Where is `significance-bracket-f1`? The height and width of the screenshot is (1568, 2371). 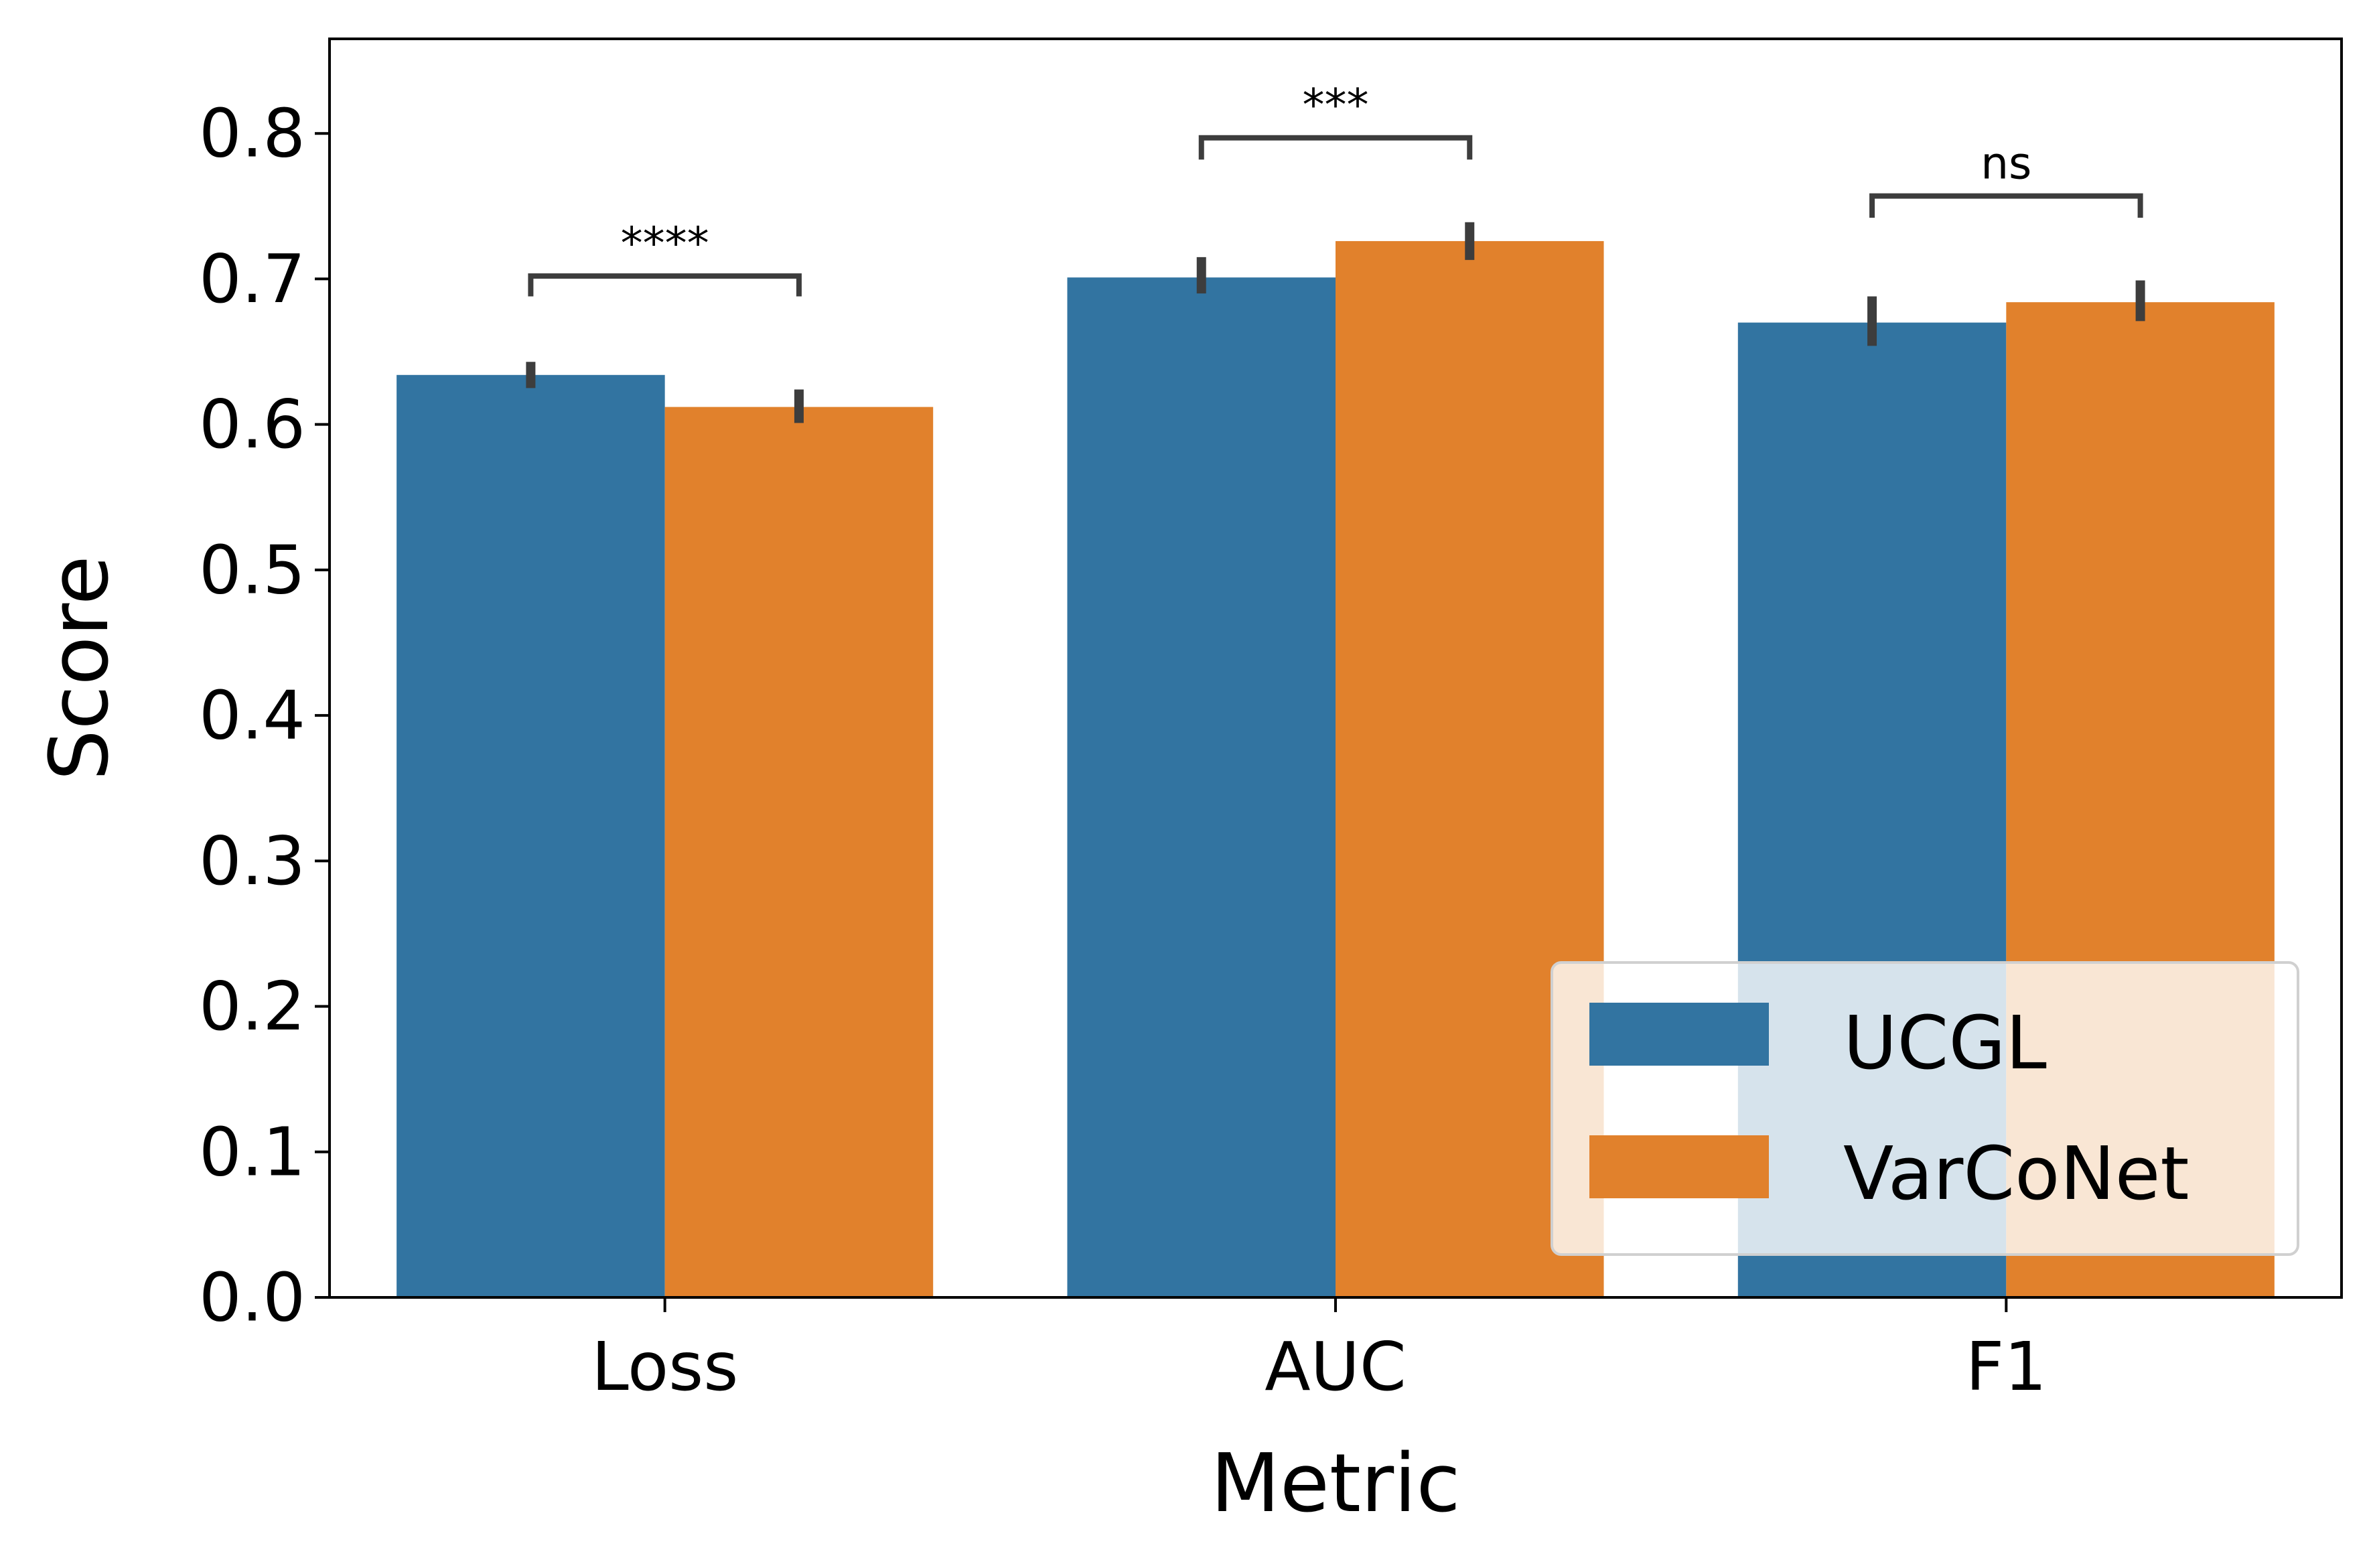
significance-bracket-f1 is located at coordinates (2006, 206).